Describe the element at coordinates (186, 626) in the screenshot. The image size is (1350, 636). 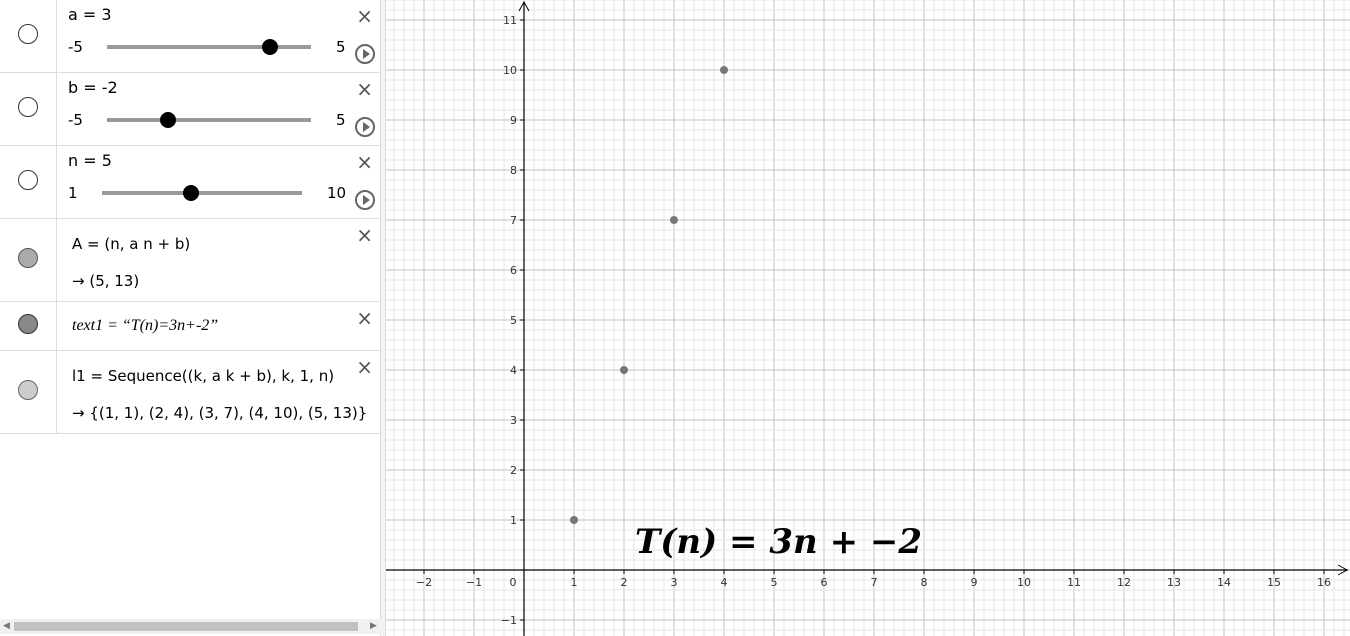
I see `scrollbar-thumb` at that location.